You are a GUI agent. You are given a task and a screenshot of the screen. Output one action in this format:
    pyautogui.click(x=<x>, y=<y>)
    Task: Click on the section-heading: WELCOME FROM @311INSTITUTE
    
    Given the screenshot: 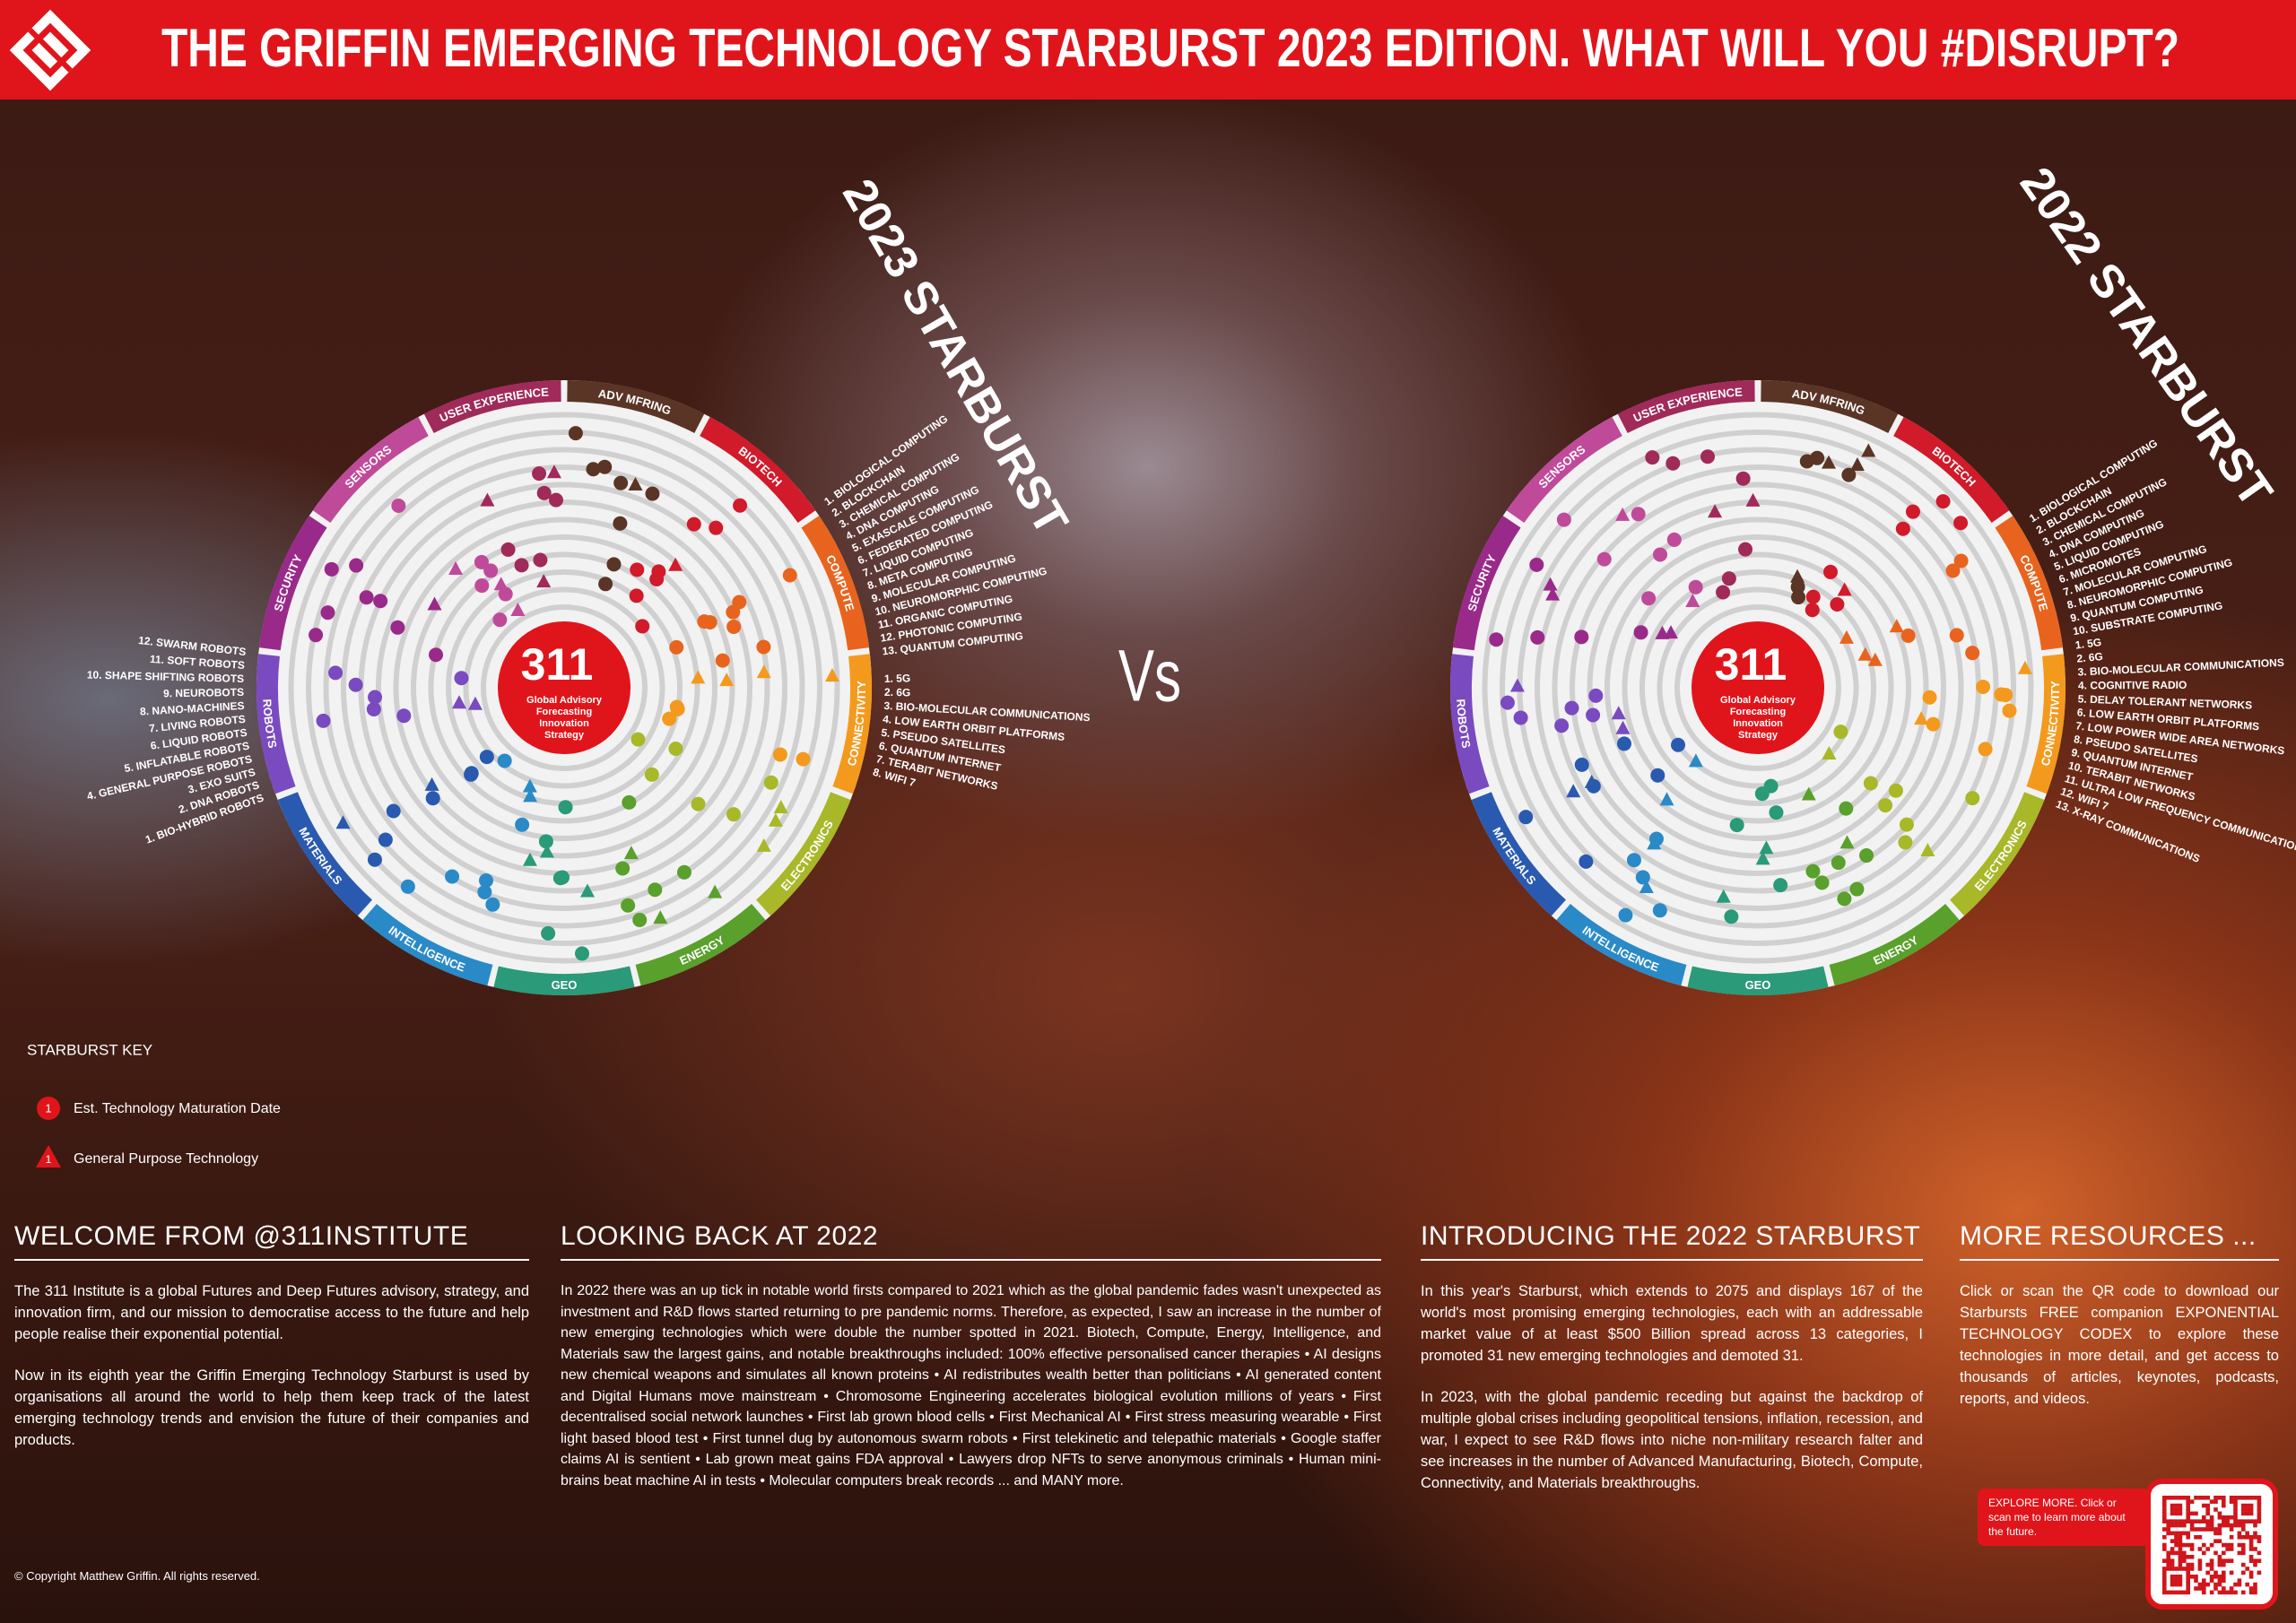 What is the action you would take?
    pyautogui.click(x=271, y=1241)
    